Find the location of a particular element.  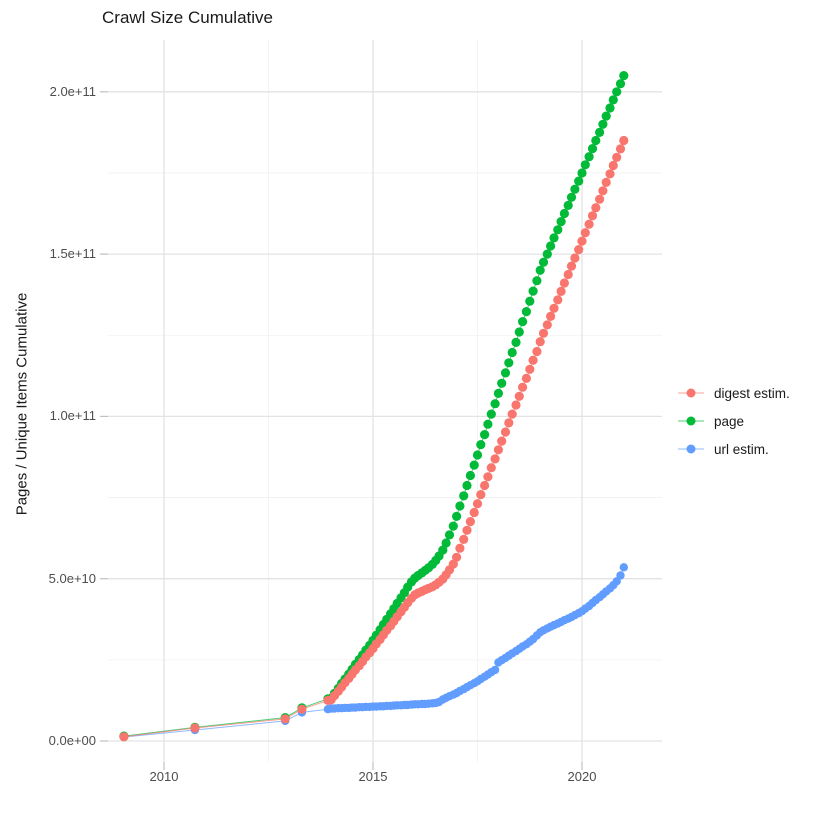

legend-item-page: page is located at coordinates (733, 421).